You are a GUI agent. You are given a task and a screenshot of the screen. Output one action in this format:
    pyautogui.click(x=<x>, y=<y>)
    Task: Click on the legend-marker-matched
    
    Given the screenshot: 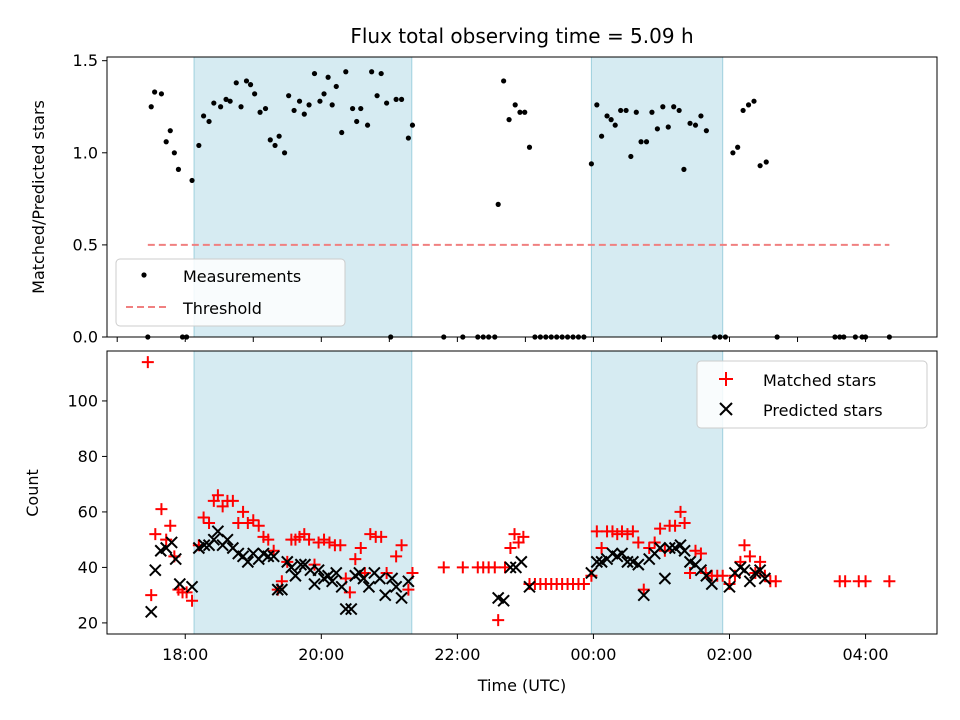 What is the action you would take?
    pyautogui.click(x=726, y=379)
    